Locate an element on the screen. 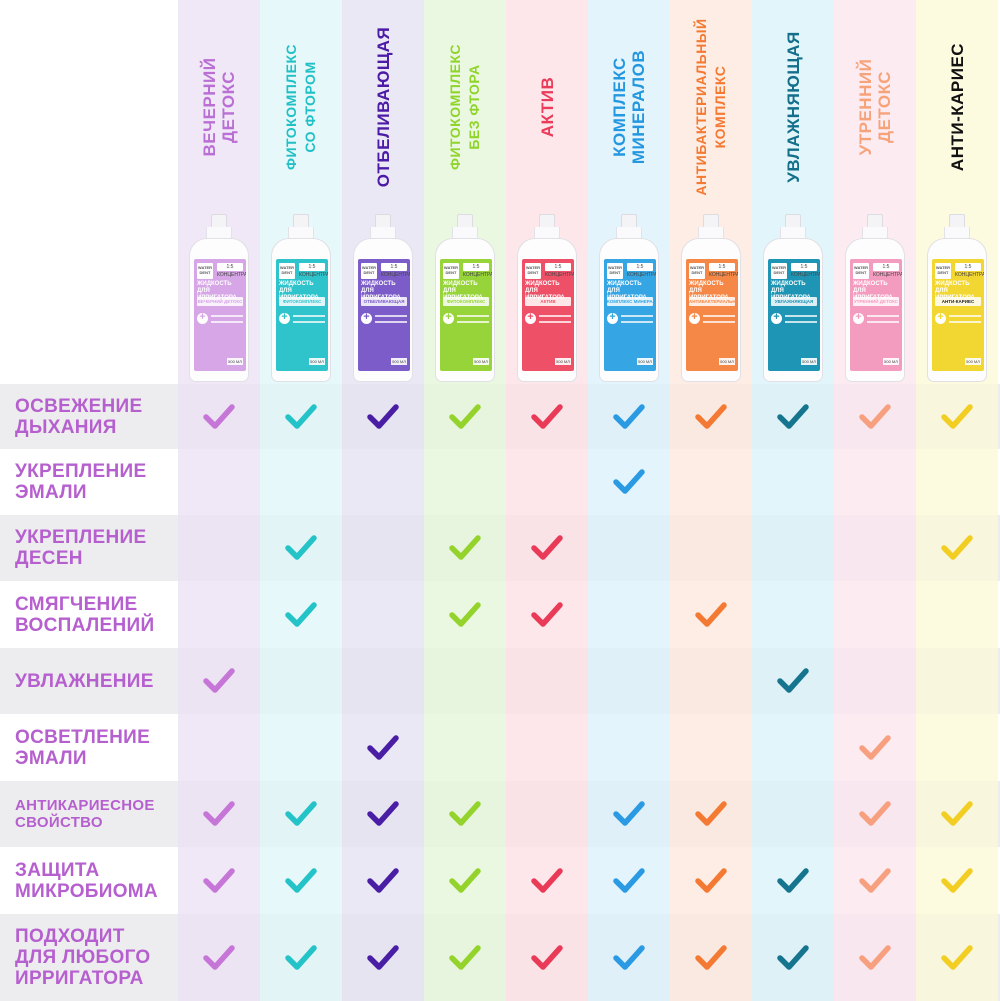 Image resolution: width=1000 pixels, height=1001 pixels. feature-label: ЗАЩИТА МИКРОБИОМА is located at coordinates (86, 880).